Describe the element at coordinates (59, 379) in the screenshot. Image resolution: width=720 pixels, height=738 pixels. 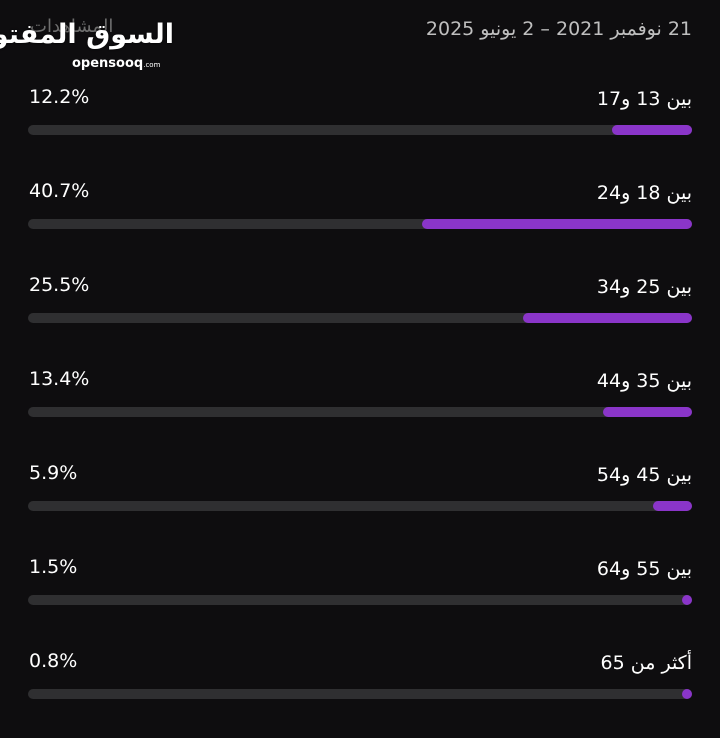
I see `age-percent: 13.4%` at that location.